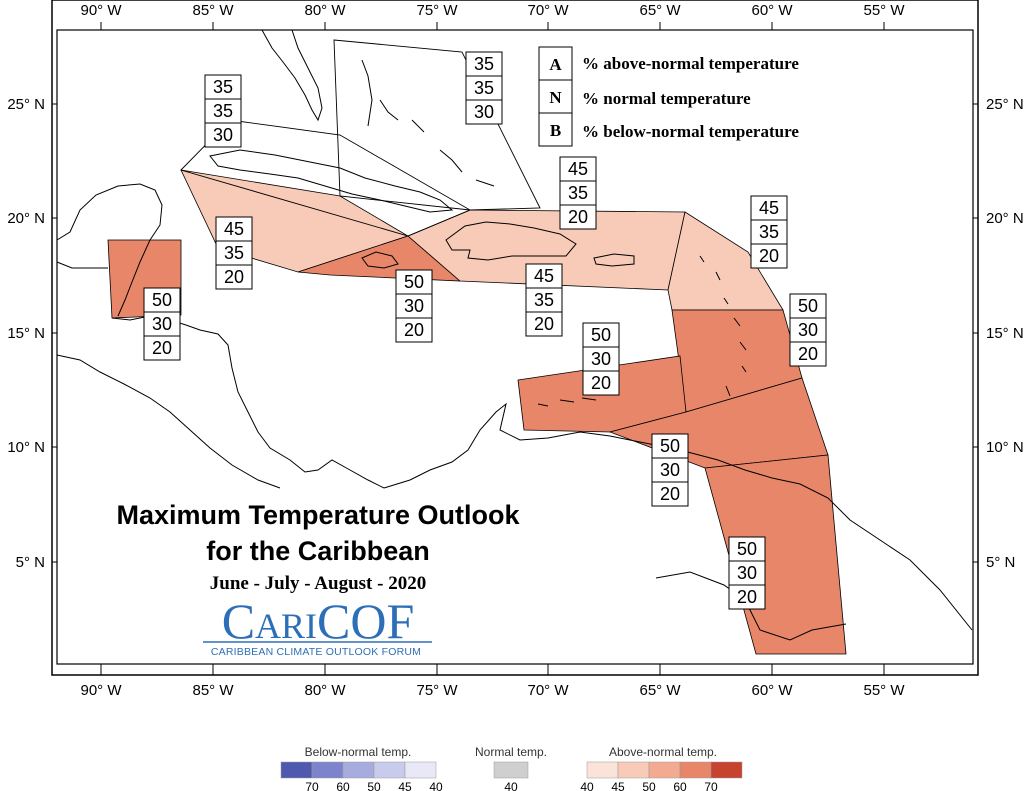 The image size is (1030, 791). I want to click on region-bahamas, so click(437, 125).